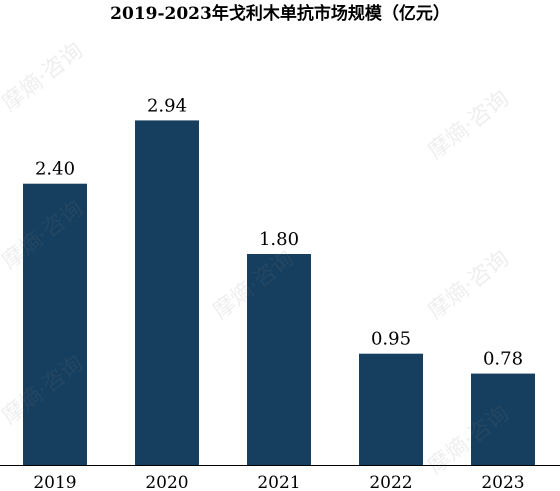 The height and width of the screenshot is (491, 560). I want to click on bar-2020, so click(167, 293).